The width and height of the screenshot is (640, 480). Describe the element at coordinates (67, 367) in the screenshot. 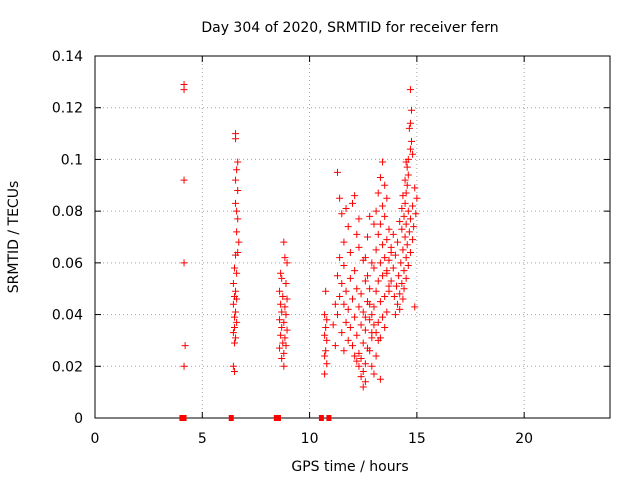

I see `y-tick-label: 0.02` at that location.